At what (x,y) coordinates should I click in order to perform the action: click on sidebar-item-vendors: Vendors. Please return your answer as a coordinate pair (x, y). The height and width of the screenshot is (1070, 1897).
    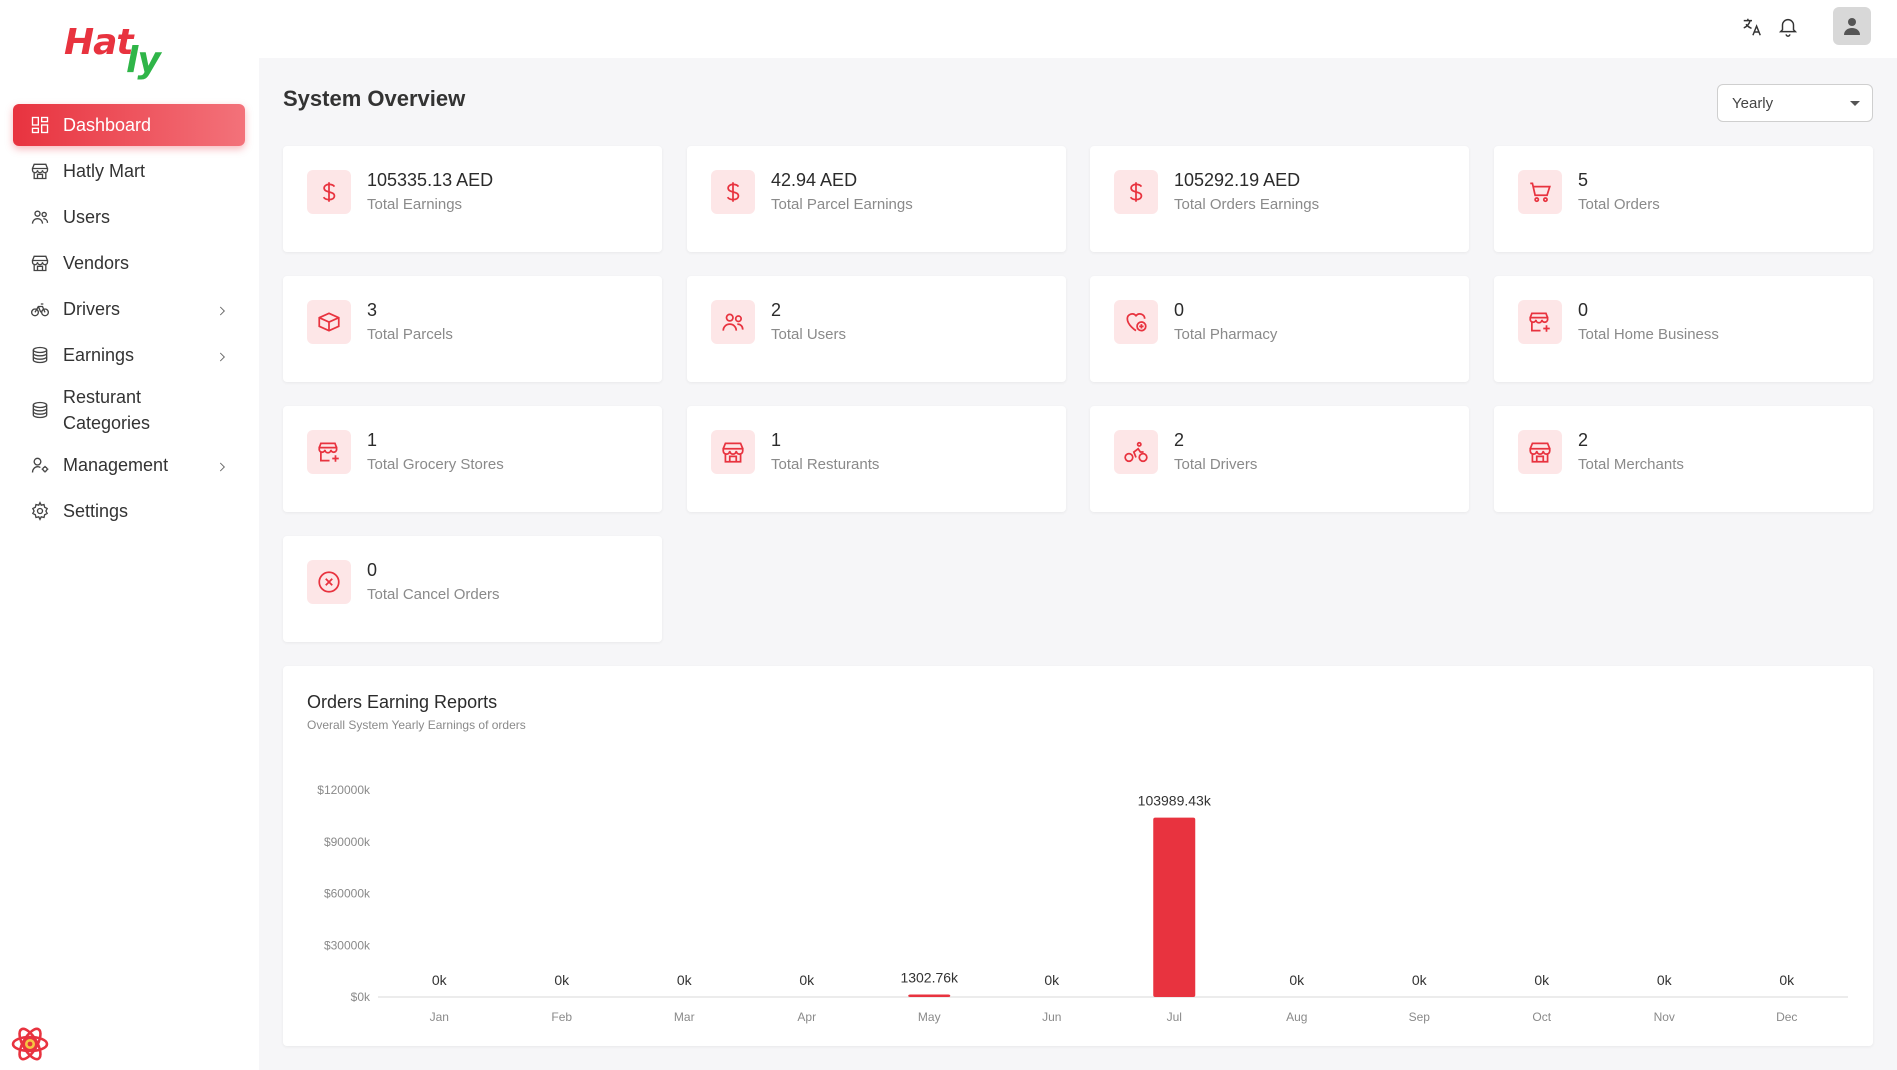
    Looking at the image, I should click on (129, 263).